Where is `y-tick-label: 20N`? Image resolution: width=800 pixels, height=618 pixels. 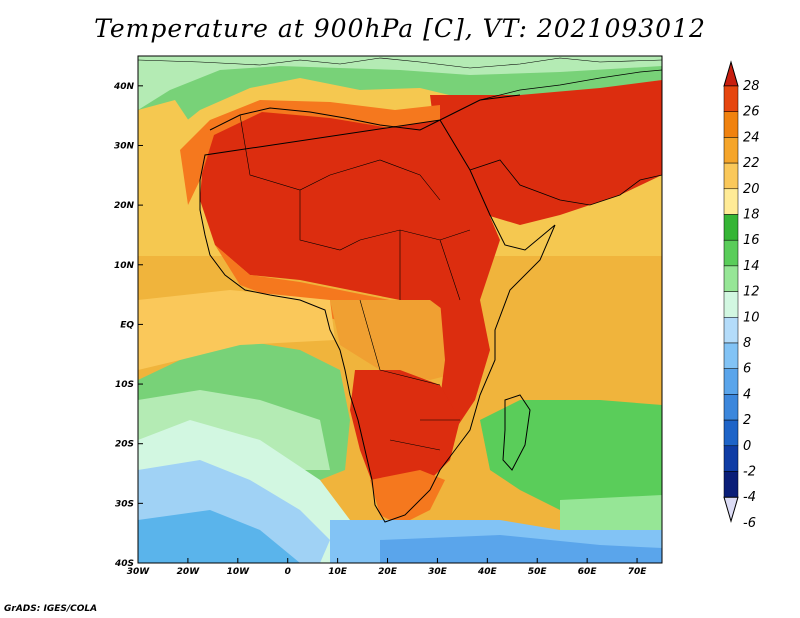 y-tick-label: 20N is located at coordinates (124, 206).